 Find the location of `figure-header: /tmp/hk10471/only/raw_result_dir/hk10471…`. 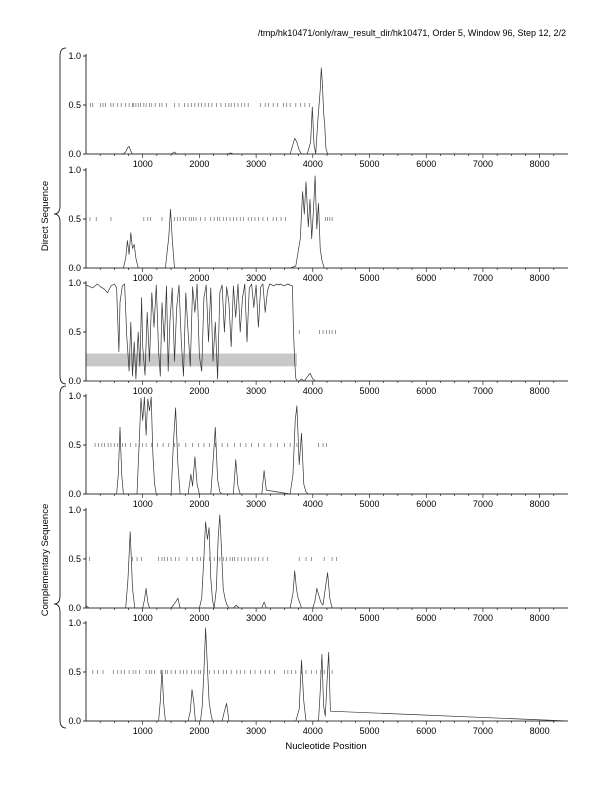

figure-header: /tmp/hk10471/only/raw_result_dir/hk10471… is located at coordinates (412, 33).